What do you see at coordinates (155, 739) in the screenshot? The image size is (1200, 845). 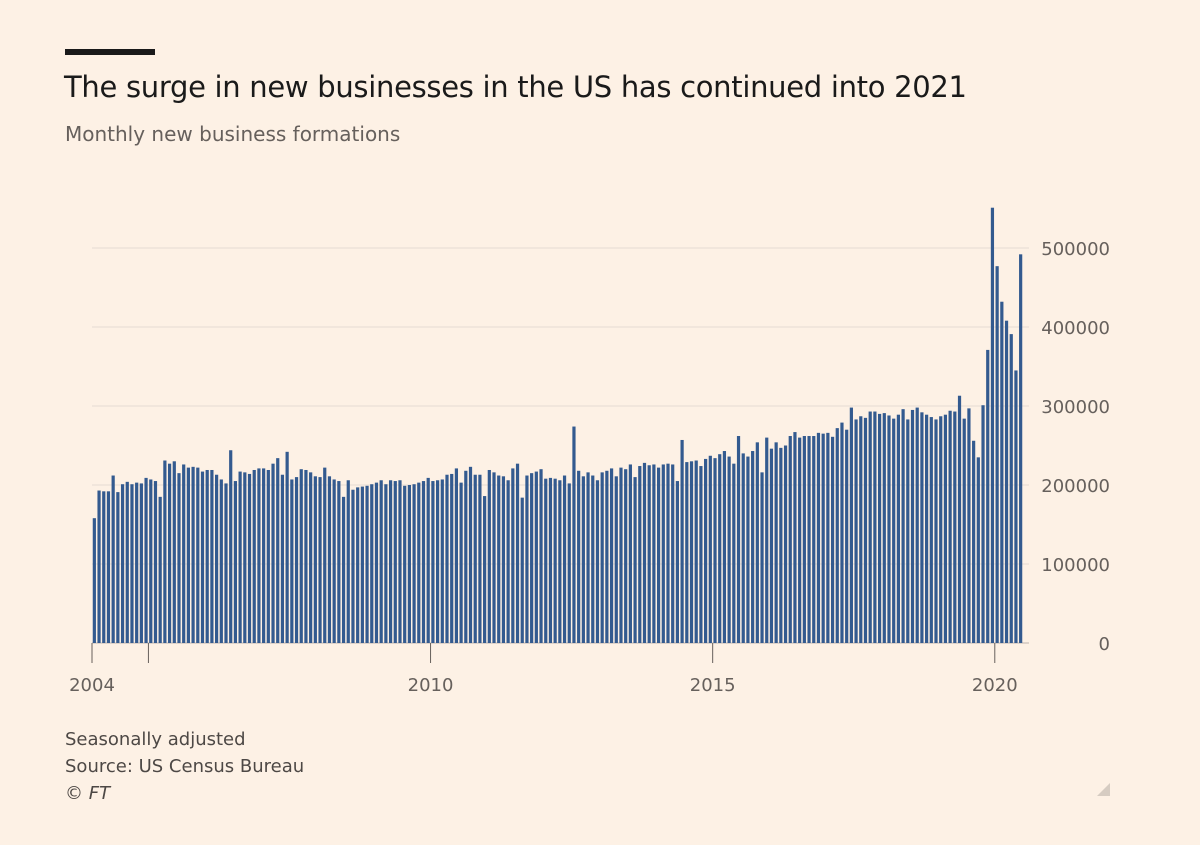 I see `footnote: Seasonally adjusted` at bounding box center [155, 739].